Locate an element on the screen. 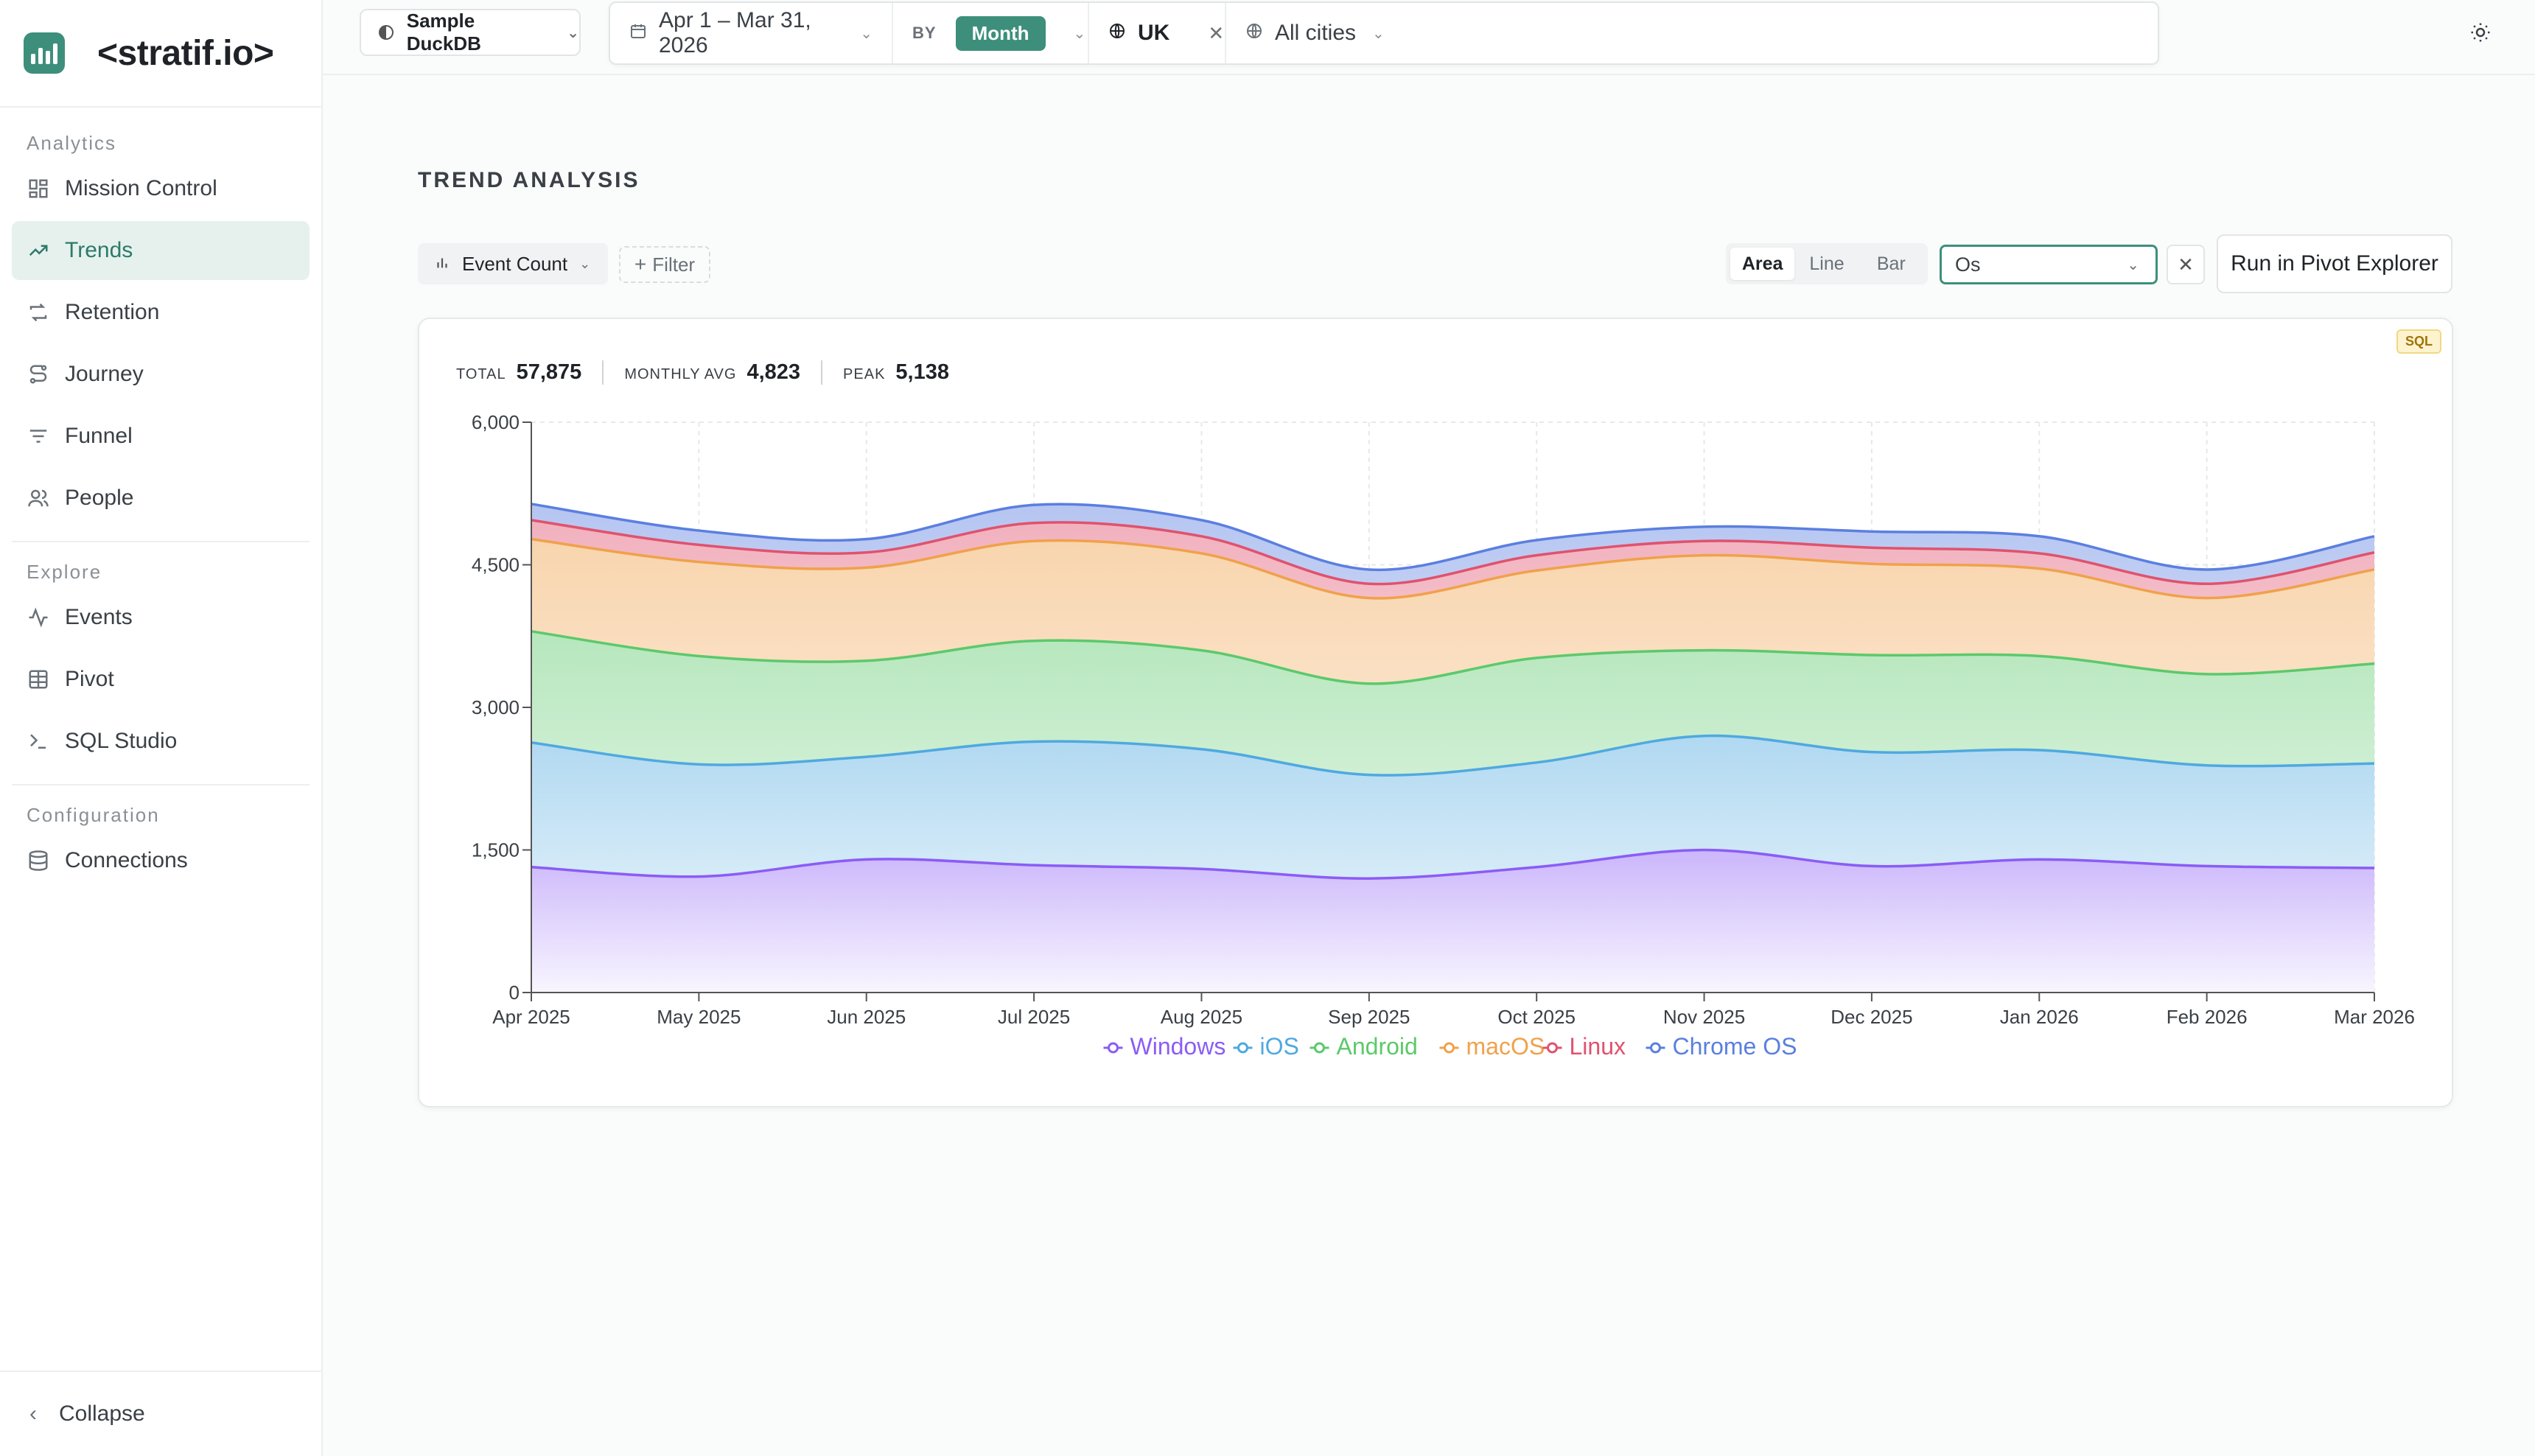 The height and width of the screenshot is (1456, 2535). stat-total-label: TOTAL is located at coordinates (481, 374).